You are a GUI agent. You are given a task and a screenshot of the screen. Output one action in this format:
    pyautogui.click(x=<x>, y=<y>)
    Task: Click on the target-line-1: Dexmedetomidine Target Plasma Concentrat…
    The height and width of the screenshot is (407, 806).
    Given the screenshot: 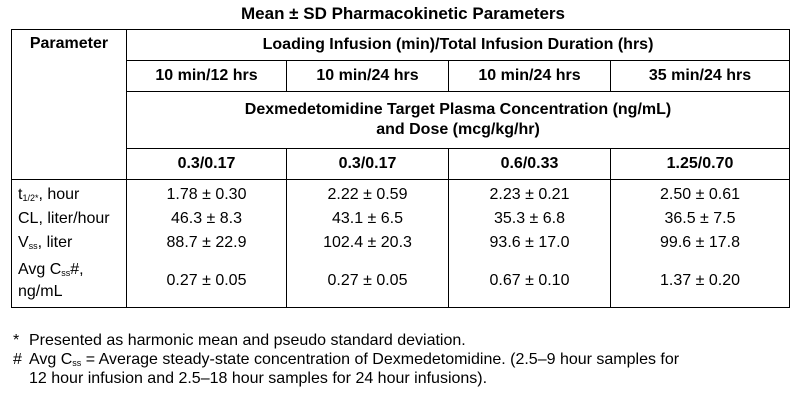 What is the action you would take?
    pyautogui.click(x=458, y=109)
    